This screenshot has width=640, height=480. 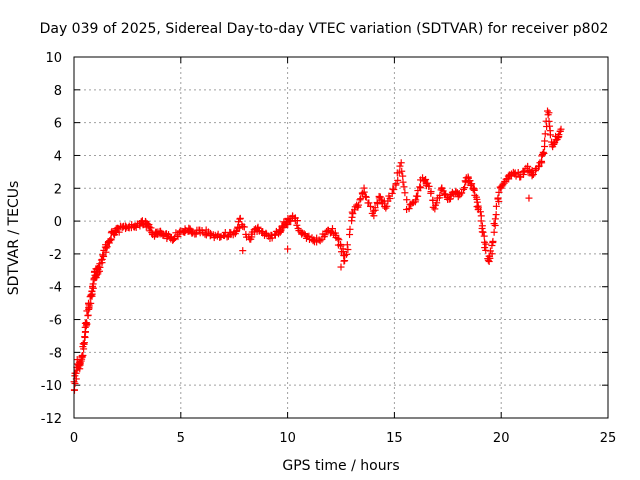 I want to click on y-axis-label: SDTVAR / TECUs, so click(x=14, y=238).